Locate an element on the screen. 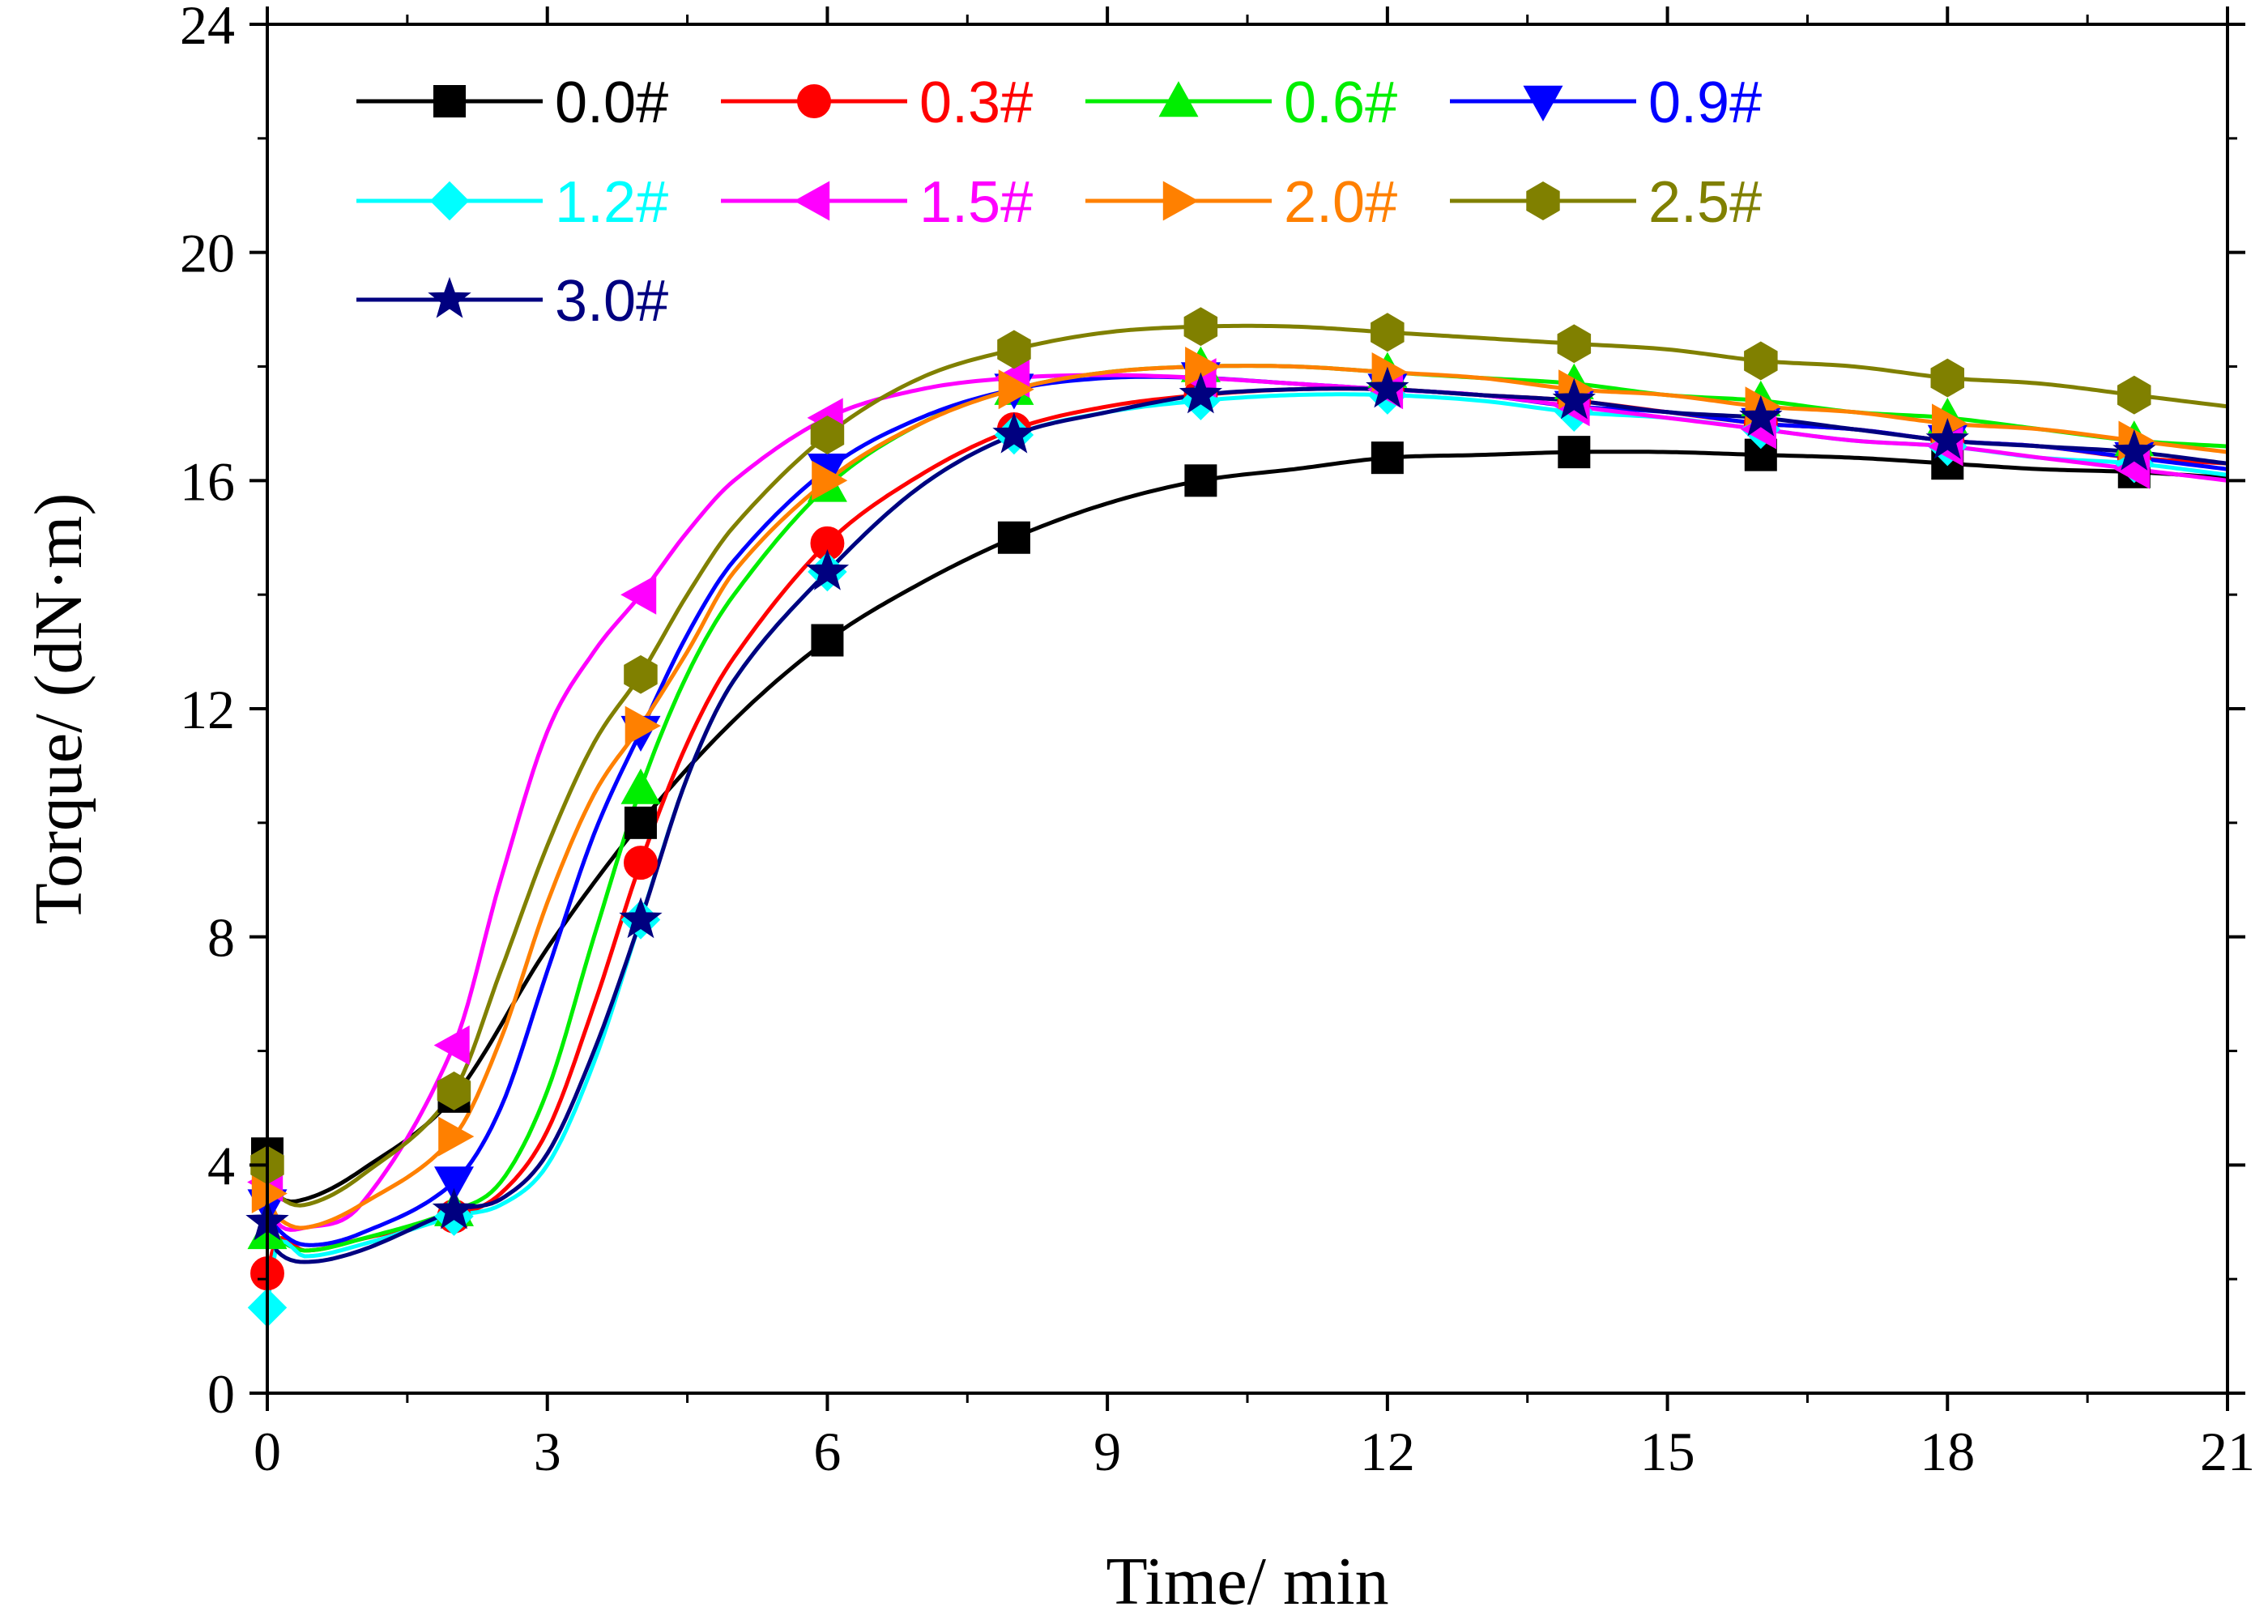 This screenshot has height=1624, width=2268. y-tick-label-3: 12 is located at coordinates (207, 709).